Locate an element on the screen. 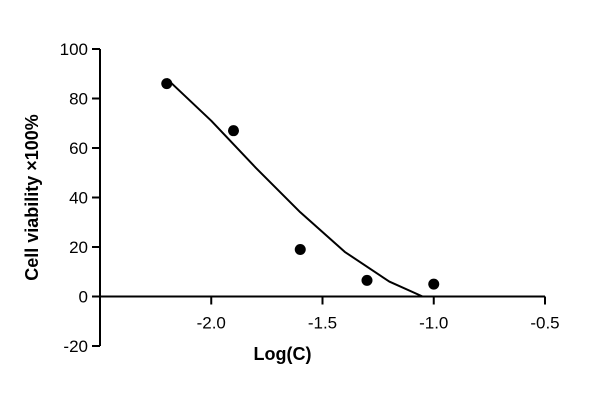 The image size is (610, 400). y-tick-label: 60 is located at coordinates (78, 148).